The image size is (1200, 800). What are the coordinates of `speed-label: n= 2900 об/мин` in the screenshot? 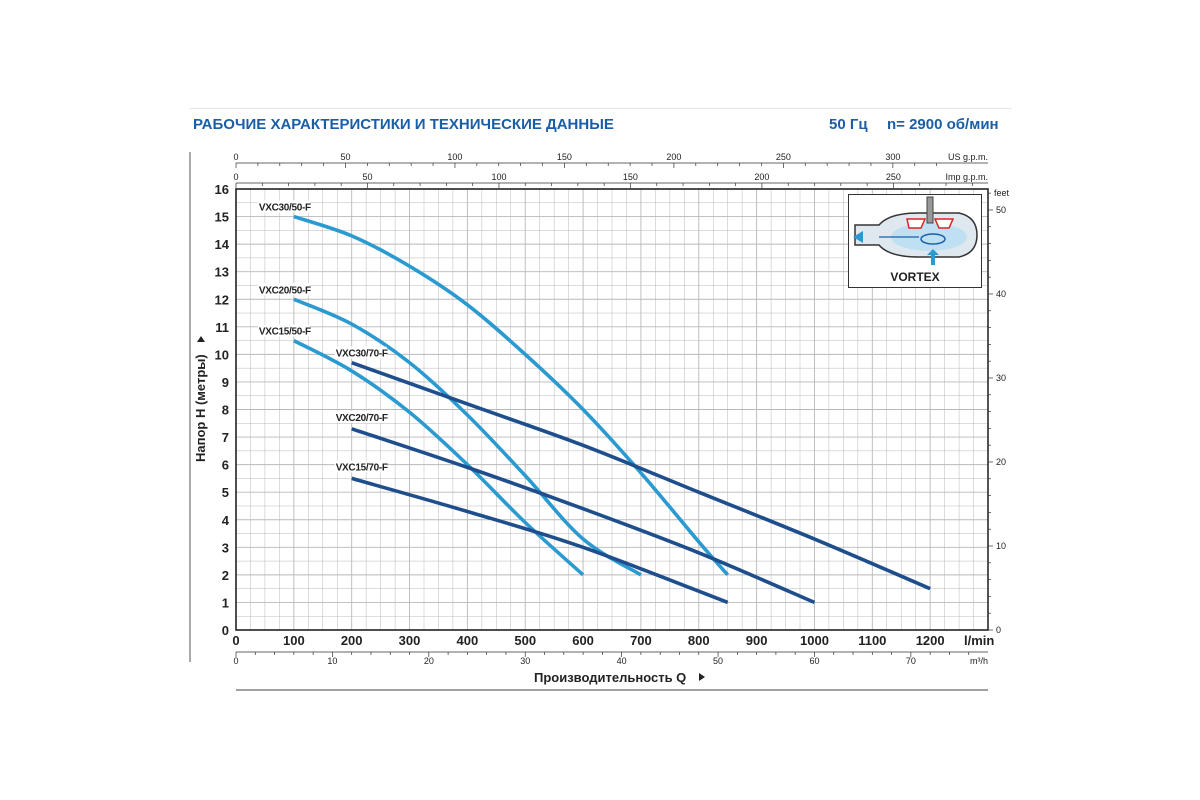 It's located at (943, 124).